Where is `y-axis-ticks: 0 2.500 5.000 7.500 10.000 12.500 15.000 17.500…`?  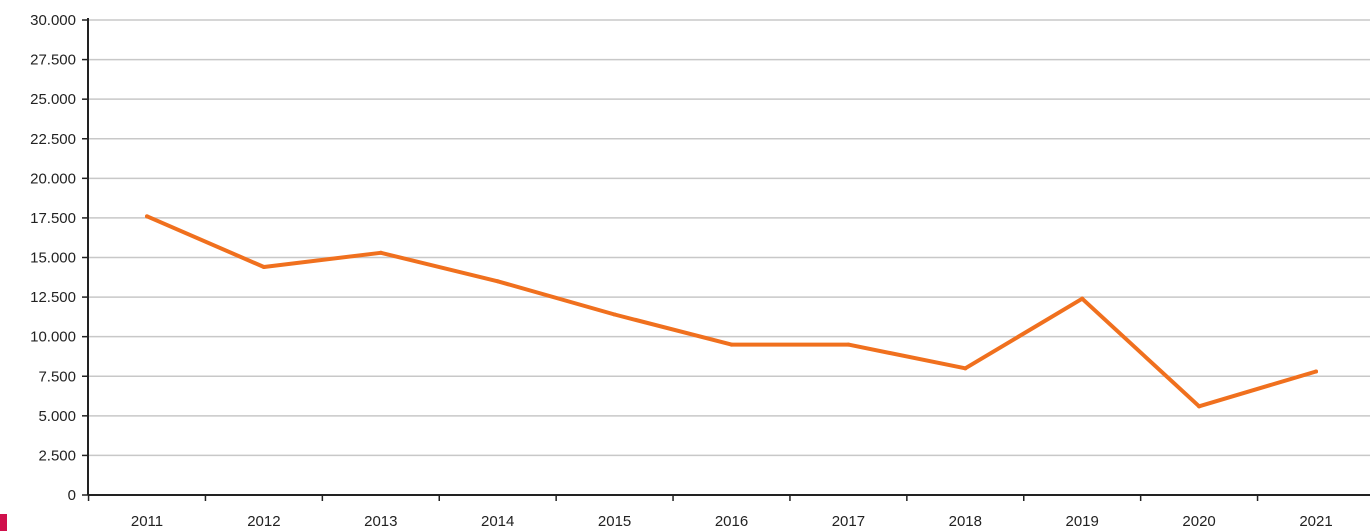
y-axis-ticks: 0 2.500 5.000 7.500 10.000 12.500 15.000 17.500… is located at coordinates (59, 258).